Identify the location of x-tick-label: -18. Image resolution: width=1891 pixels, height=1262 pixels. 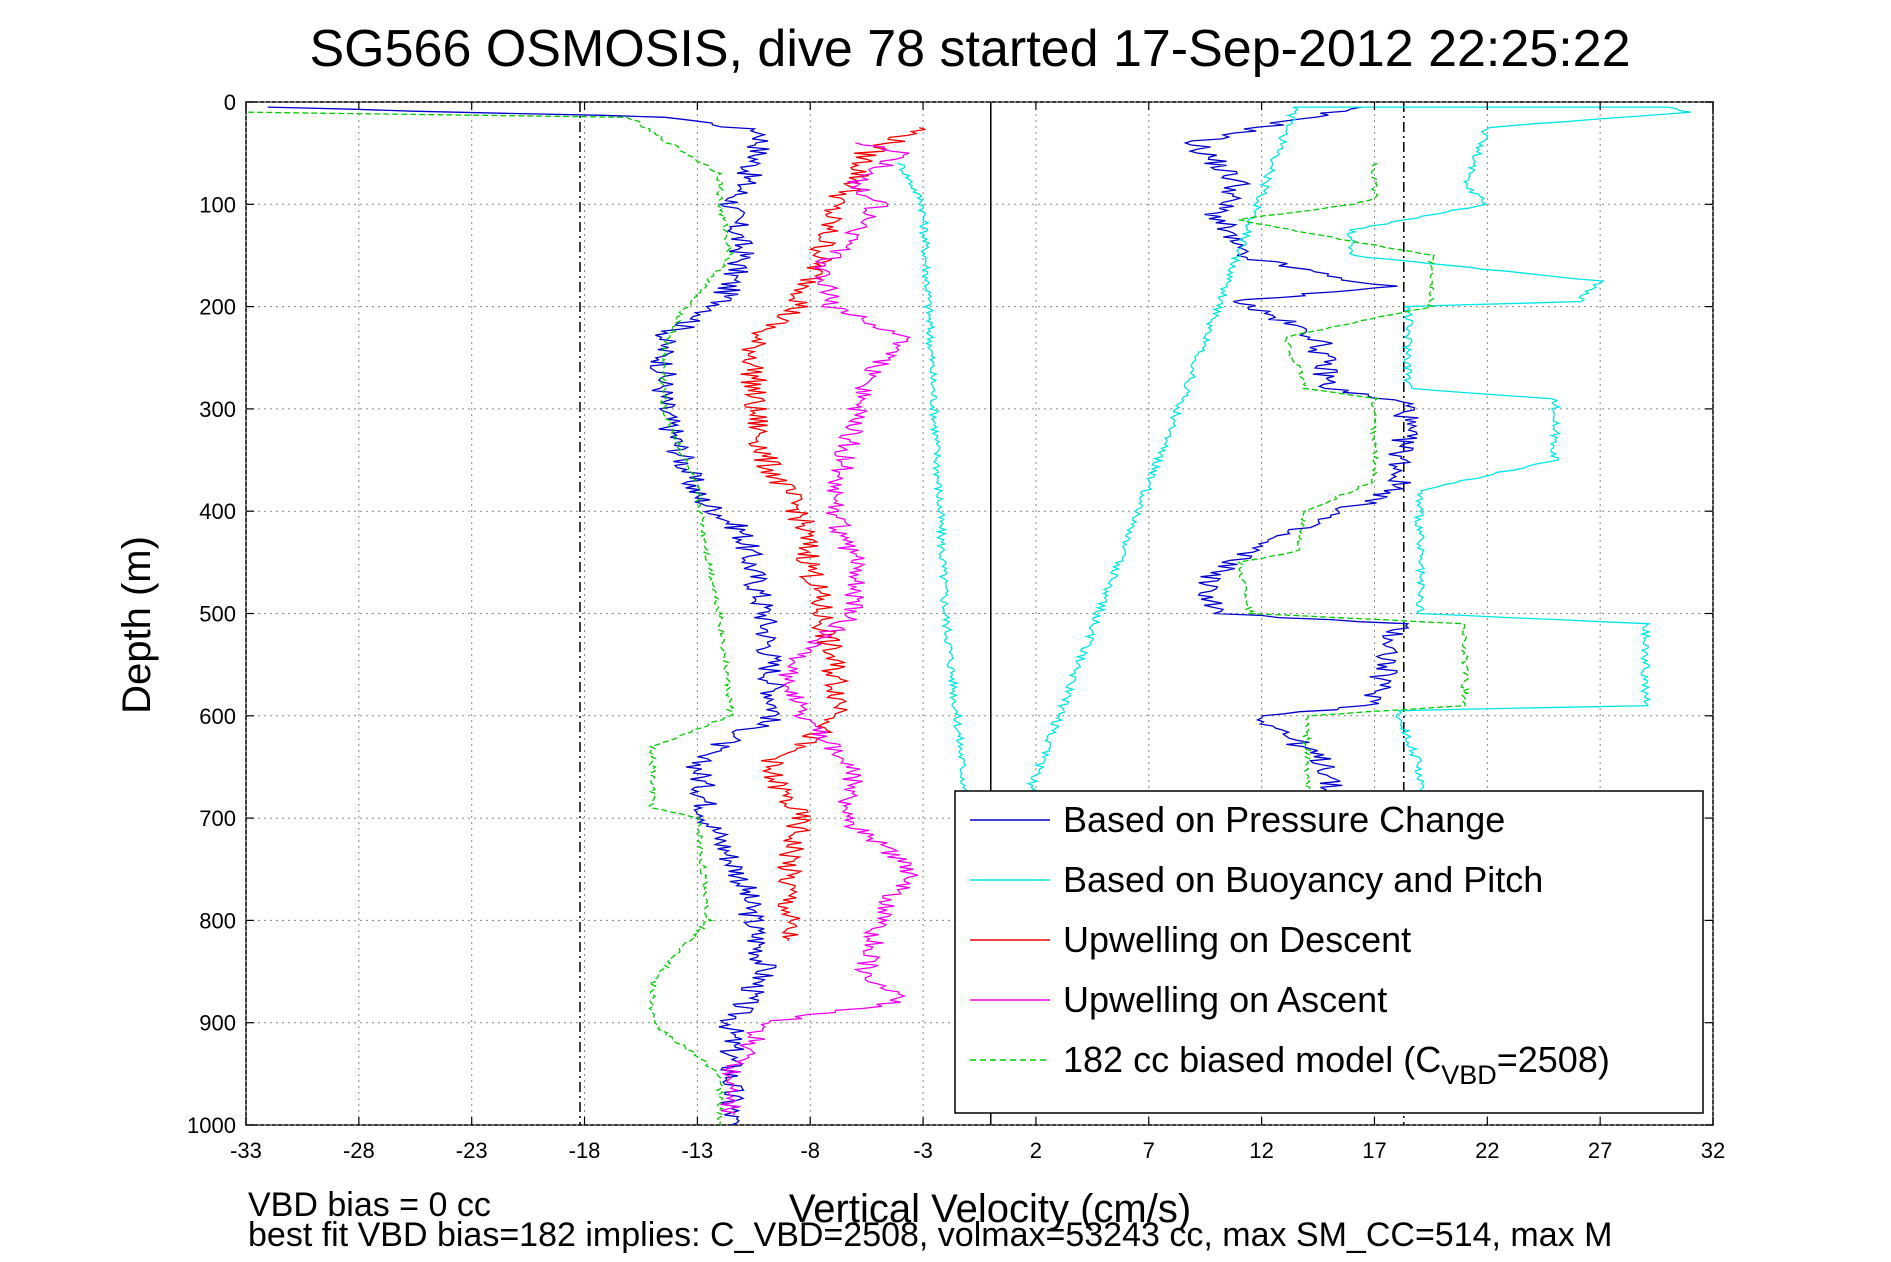
(585, 1150).